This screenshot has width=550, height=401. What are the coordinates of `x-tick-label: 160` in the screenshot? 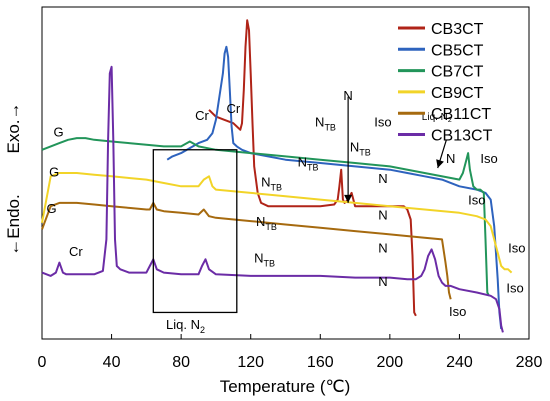 It's located at (320, 362).